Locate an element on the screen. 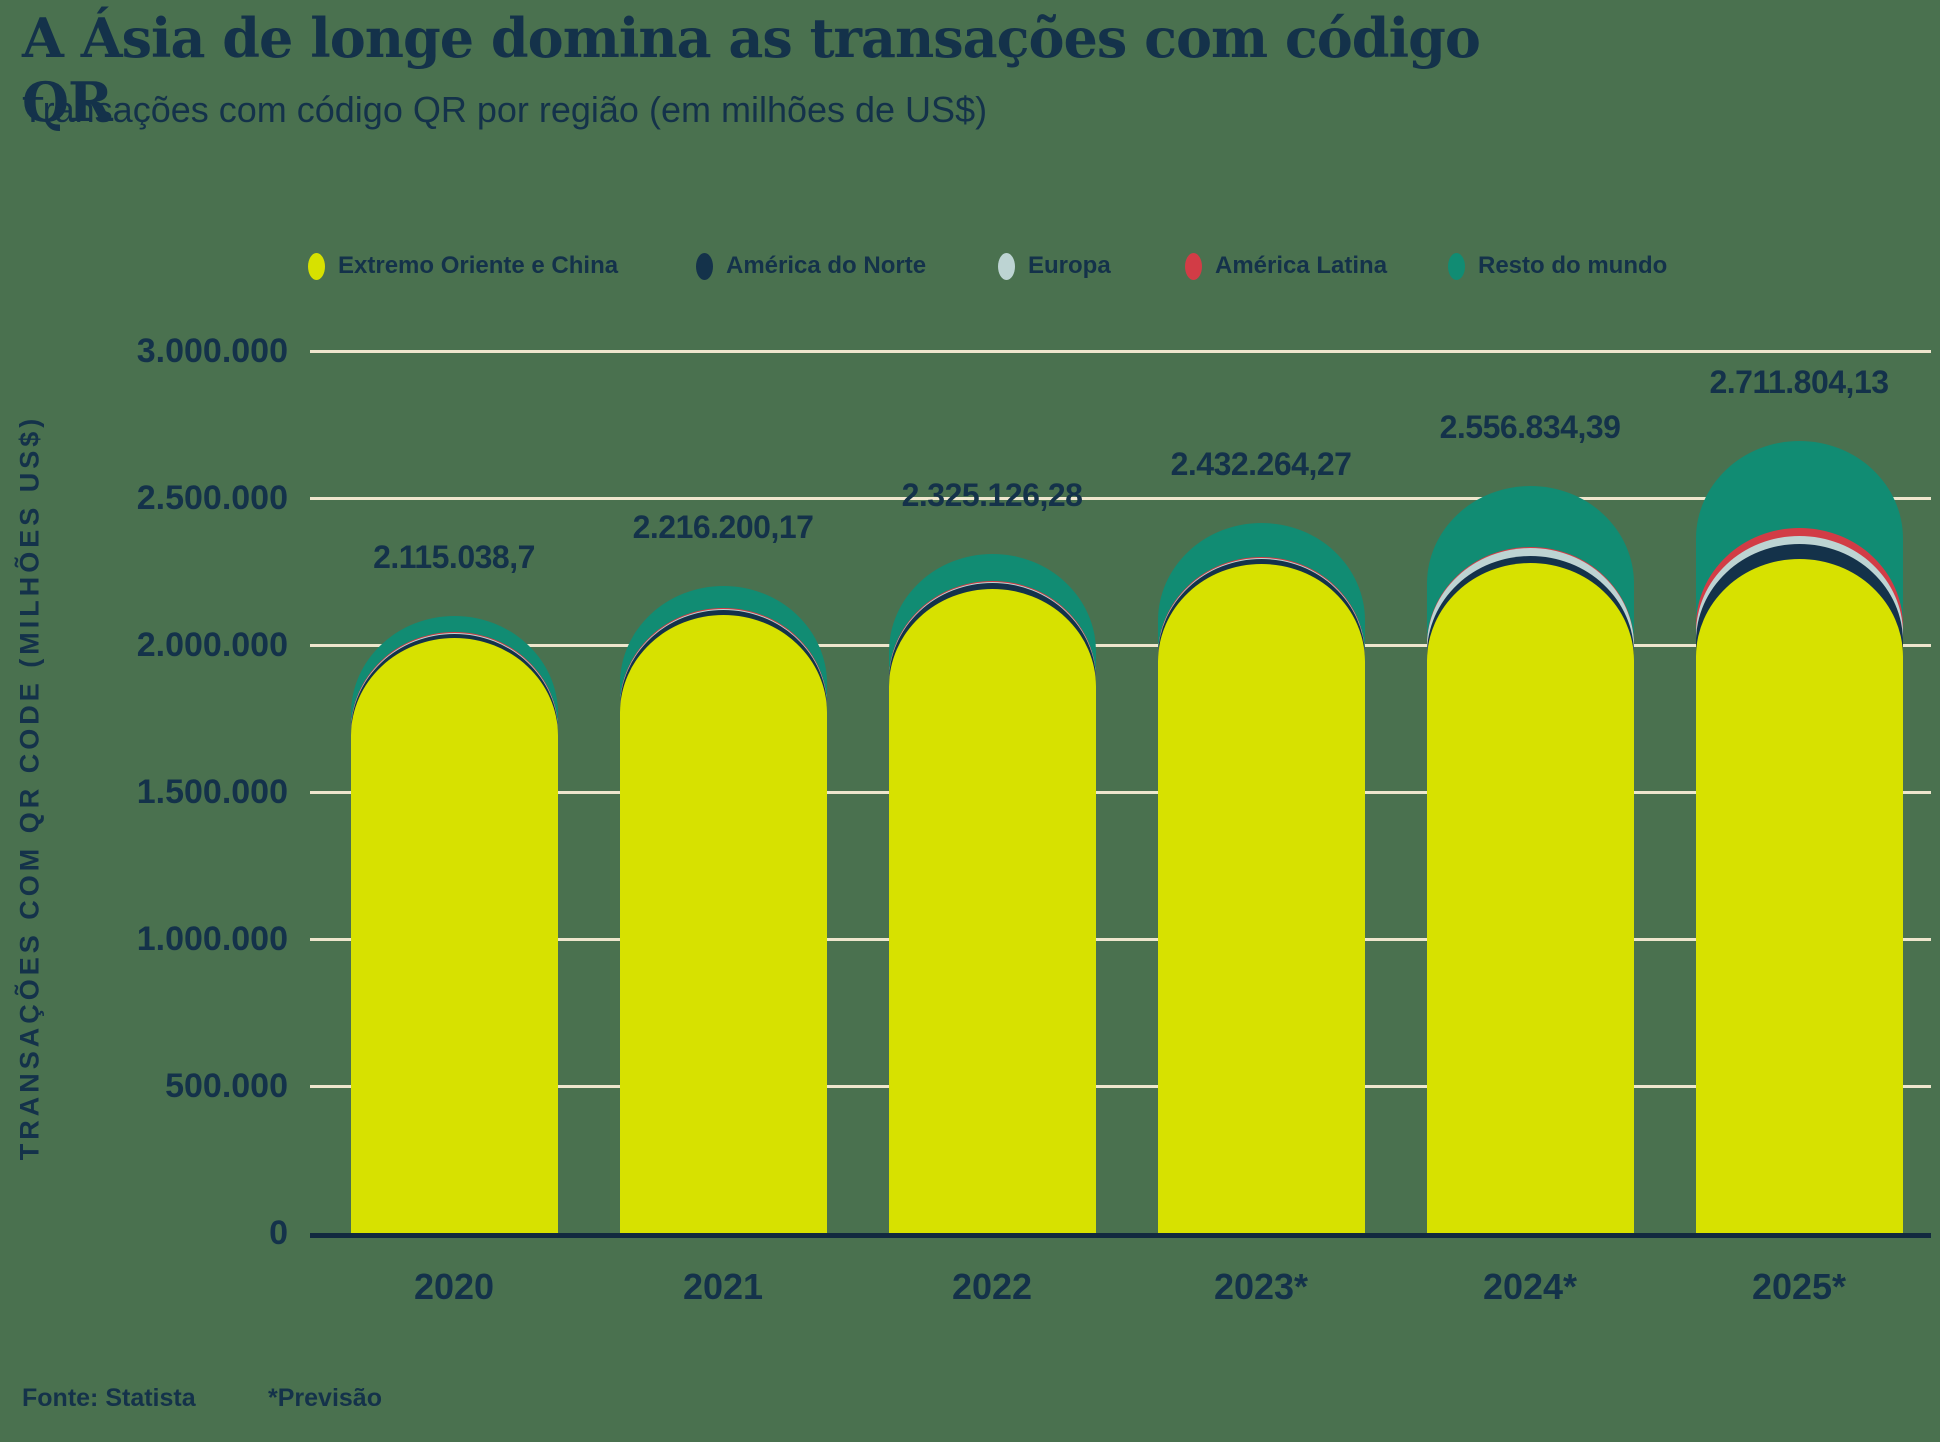 The image size is (1940, 1442). bar-value-label: 2.432.264,27 is located at coordinates (1261, 463).